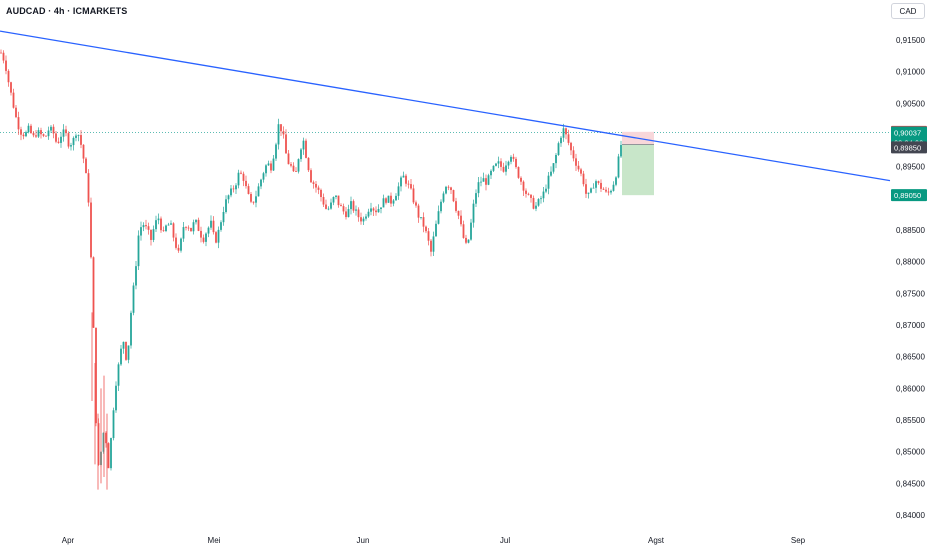 This screenshot has width=932, height=555. What do you see at coordinates (363, 540) in the screenshot?
I see `x-tick-label: Jun` at bounding box center [363, 540].